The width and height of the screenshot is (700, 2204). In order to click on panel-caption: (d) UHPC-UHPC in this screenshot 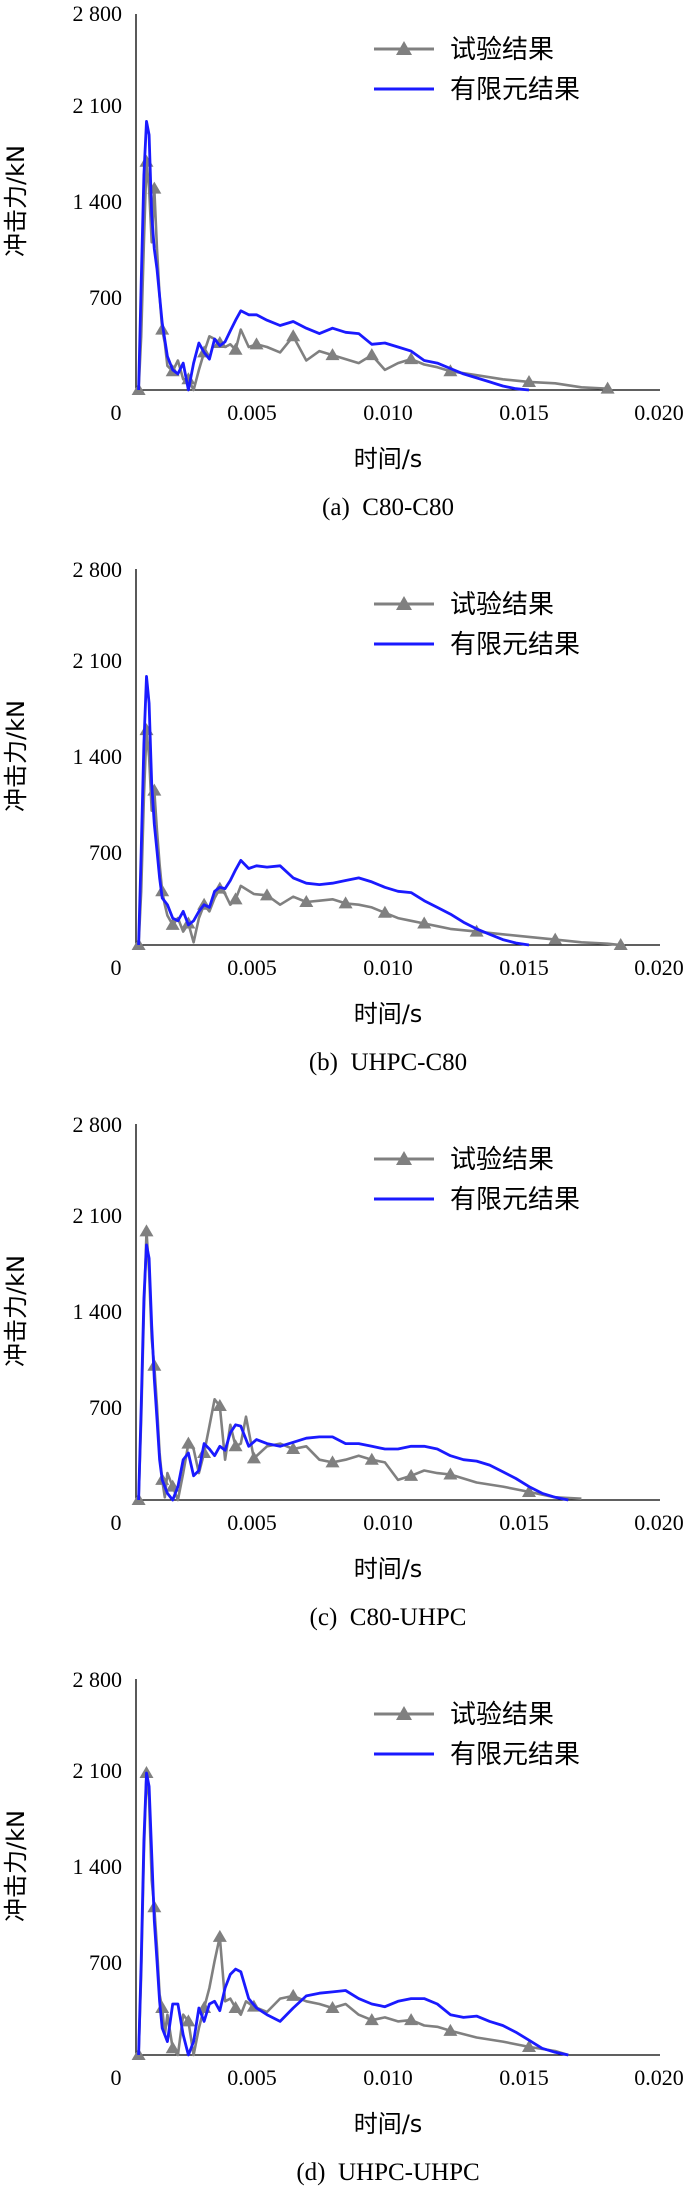, I will do `click(387, 2172)`.